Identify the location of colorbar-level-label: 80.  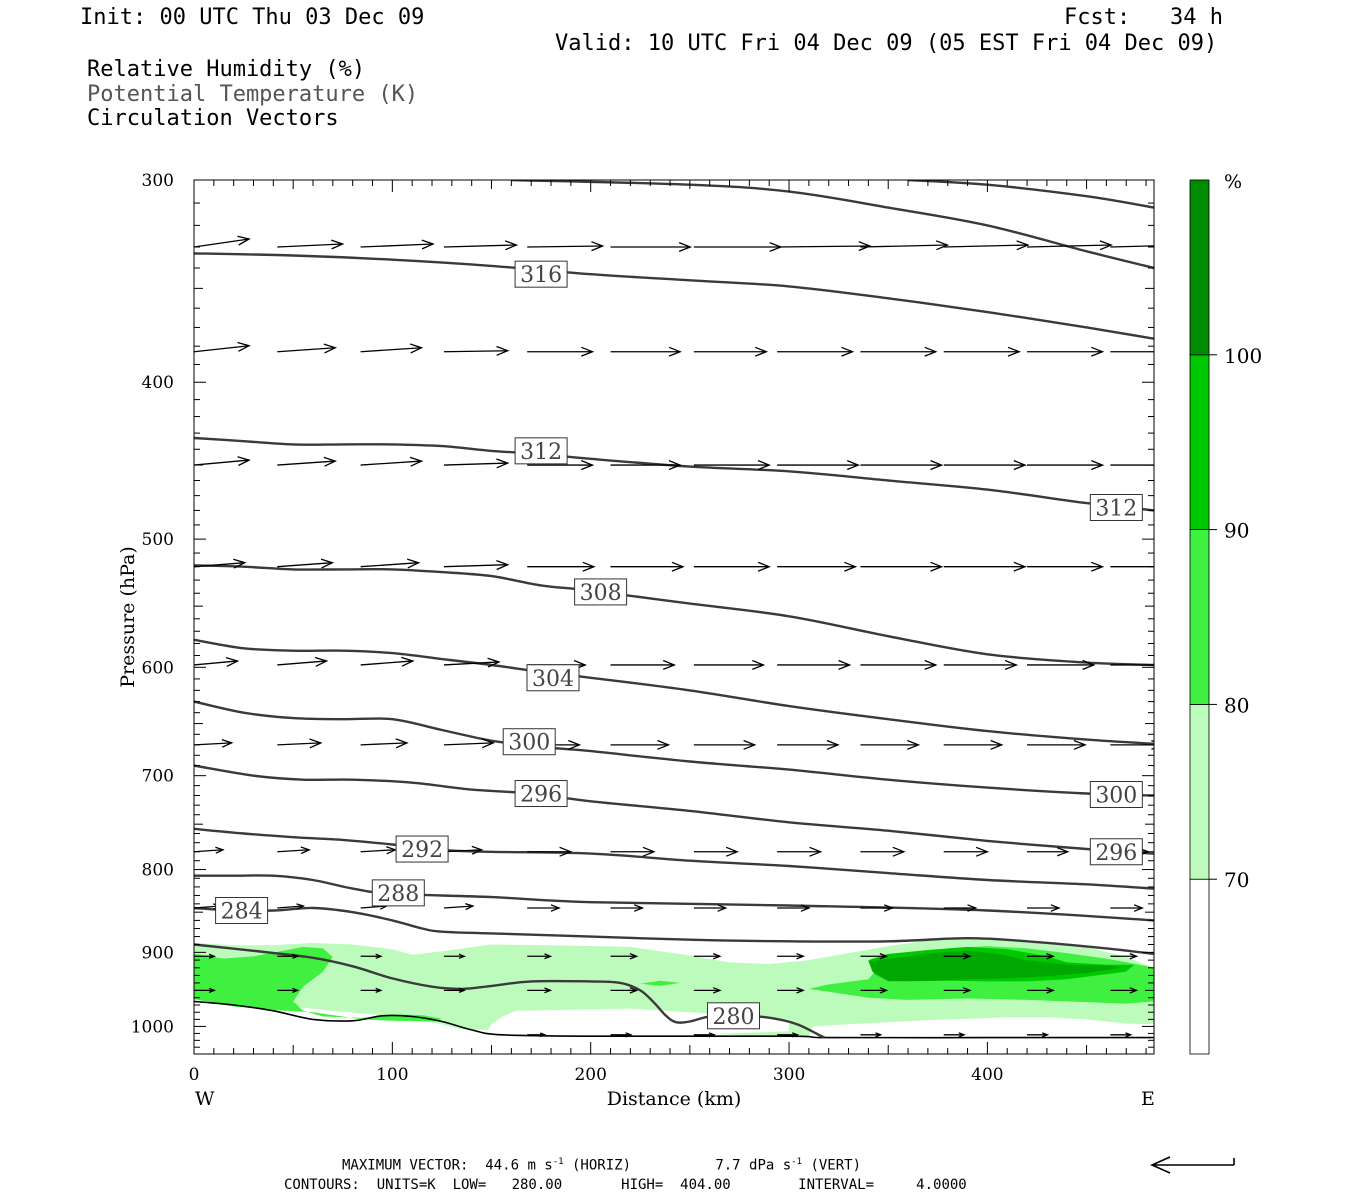
(1236, 705).